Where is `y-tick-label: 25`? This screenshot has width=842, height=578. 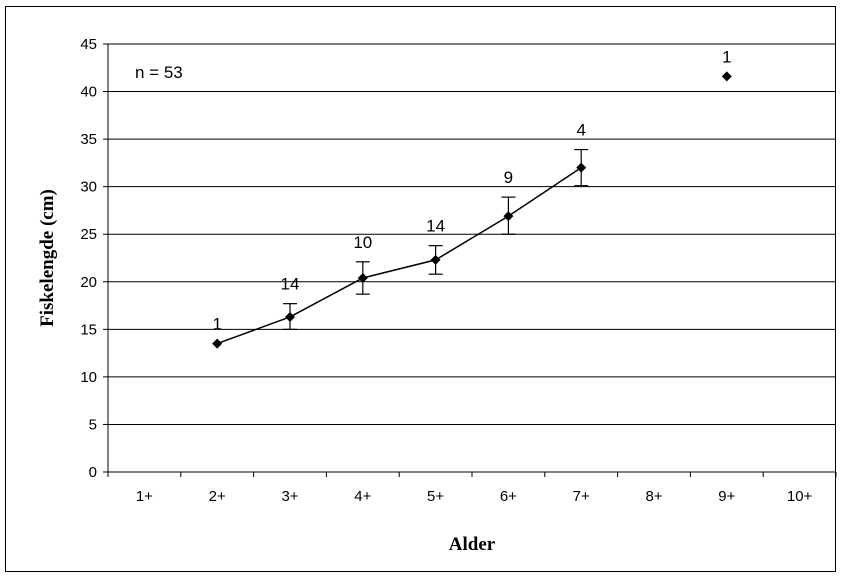
y-tick-label: 25 is located at coordinates (88, 234).